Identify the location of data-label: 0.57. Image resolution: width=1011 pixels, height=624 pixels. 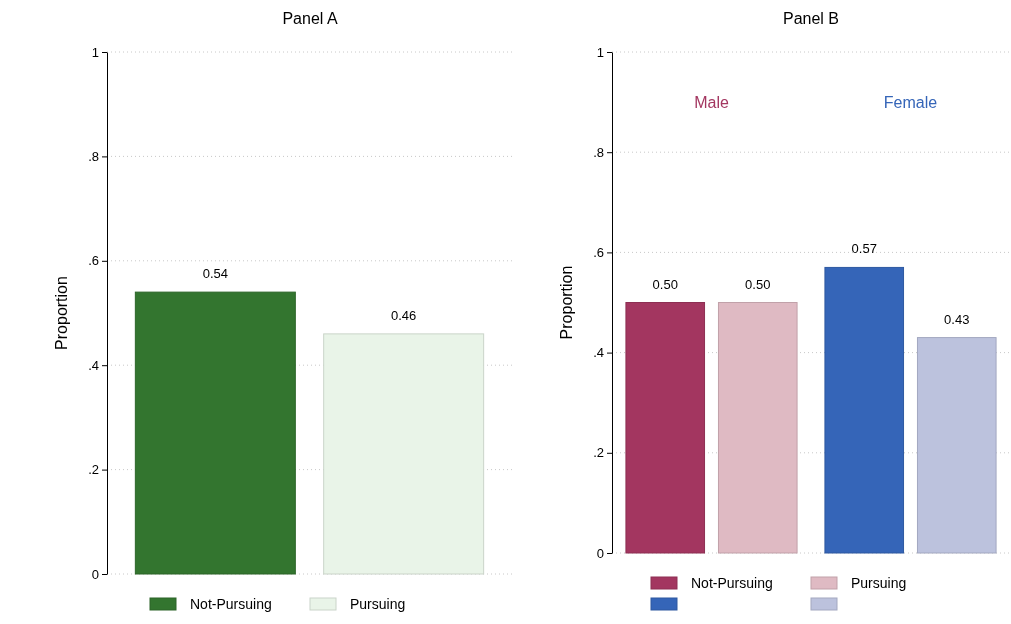
(864, 249).